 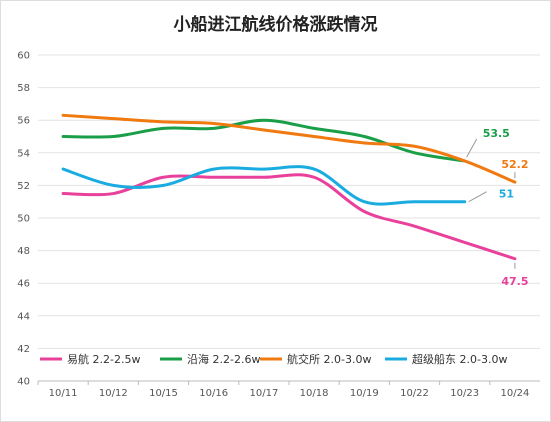 What do you see at coordinates (287, 185) in the screenshot?
I see `series-4: 51` at bounding box center [287, 185].